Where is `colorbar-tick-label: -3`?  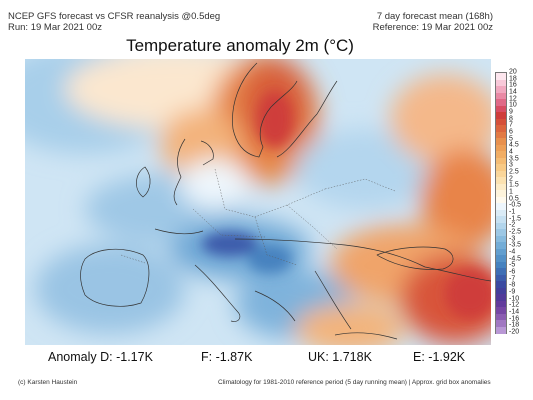
colorbar-tick-label: -3 is located at coordinates (512, 239).